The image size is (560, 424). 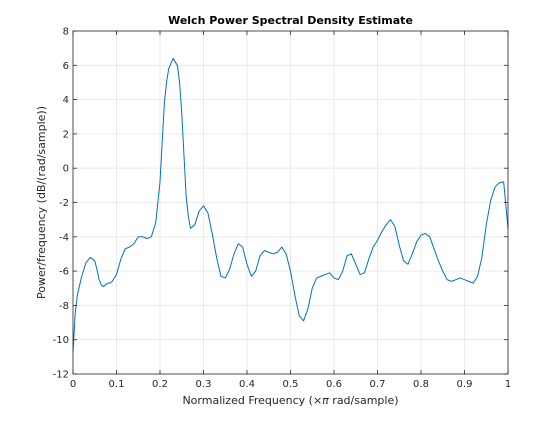 I want to click on y-tick-label: 4, so click(x=66, y=100).